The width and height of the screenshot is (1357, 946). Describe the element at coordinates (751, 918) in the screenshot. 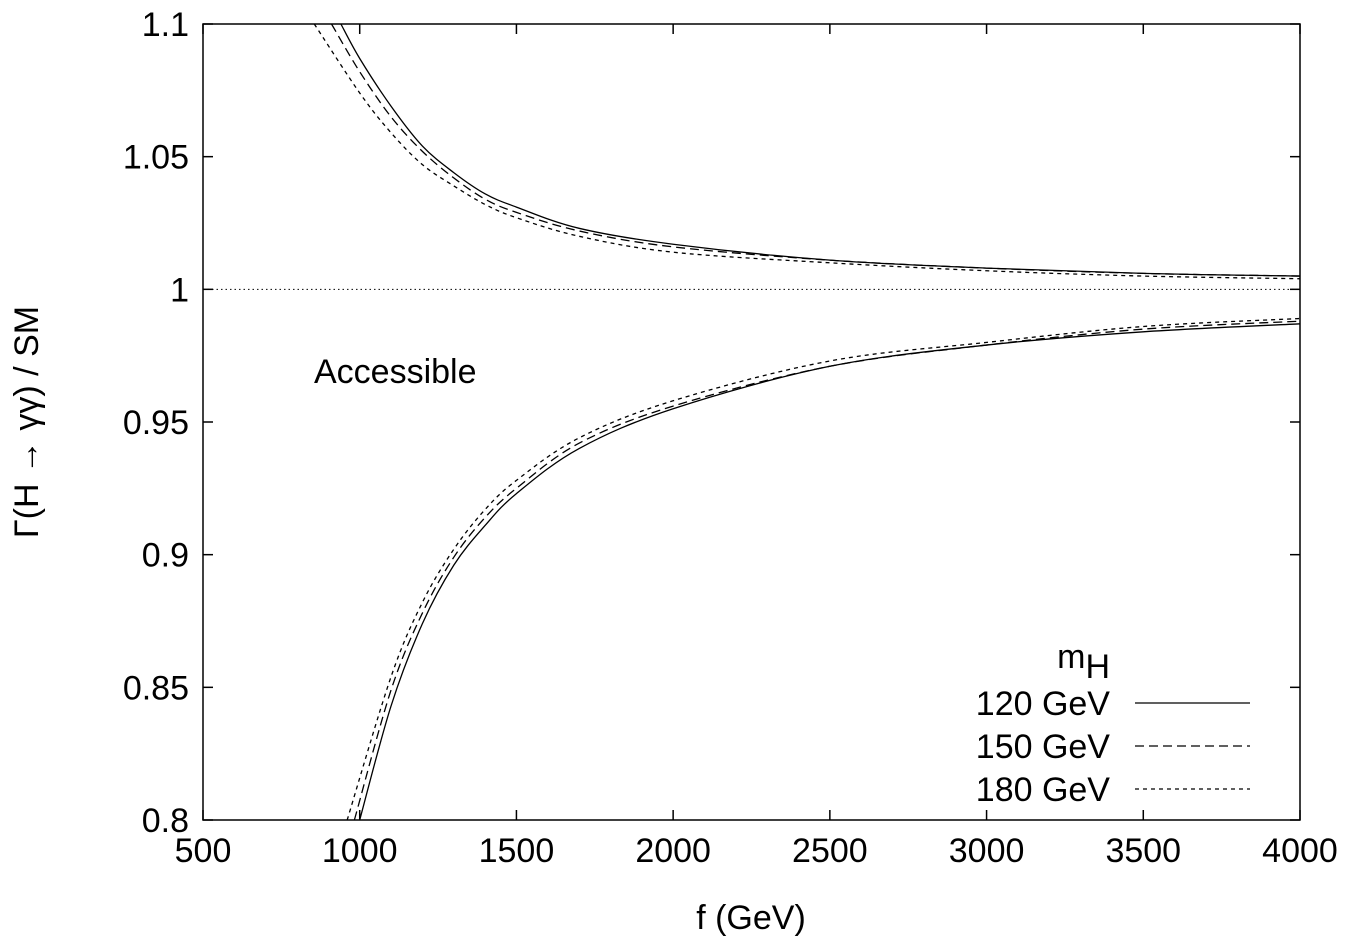

I see `x-axis-title: f (GeV)` at that location.